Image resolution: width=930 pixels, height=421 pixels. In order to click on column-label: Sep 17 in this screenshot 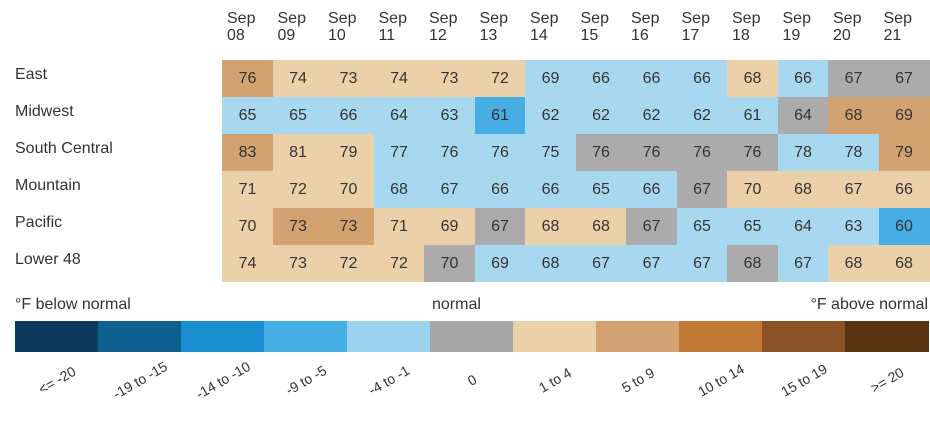, I will do `click(695, 27)`.